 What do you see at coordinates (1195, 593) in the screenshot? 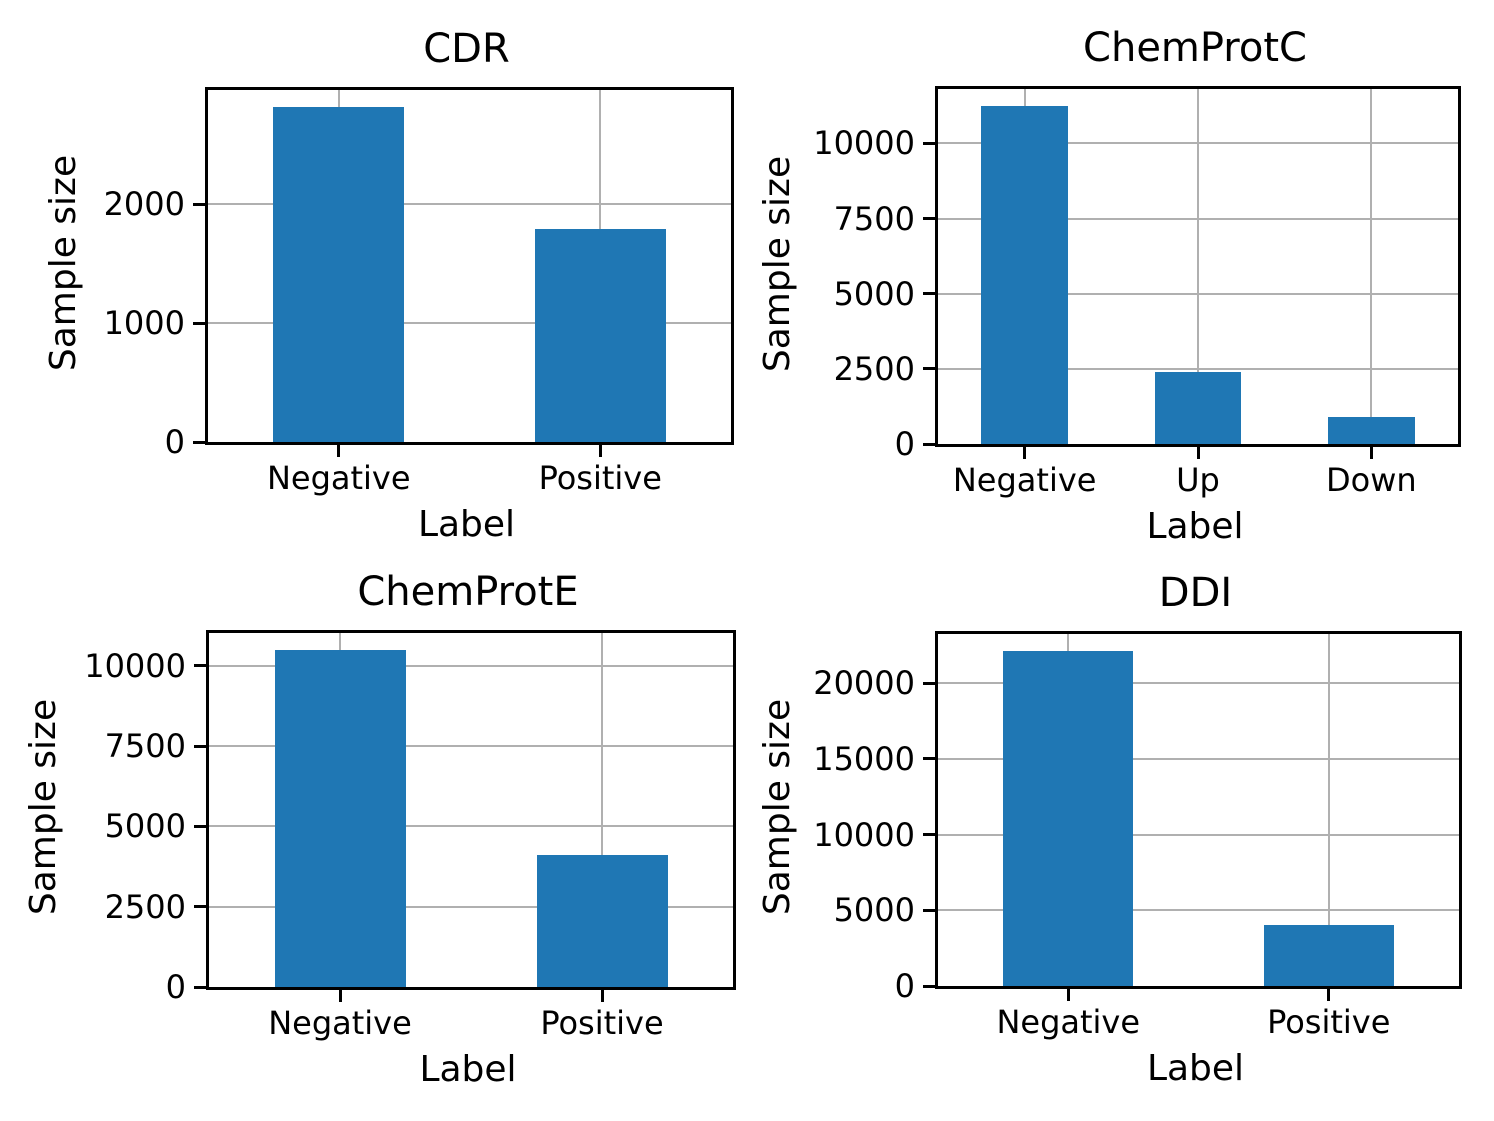
I see `chart-title: DDI` at bounding box center [1195, 593].